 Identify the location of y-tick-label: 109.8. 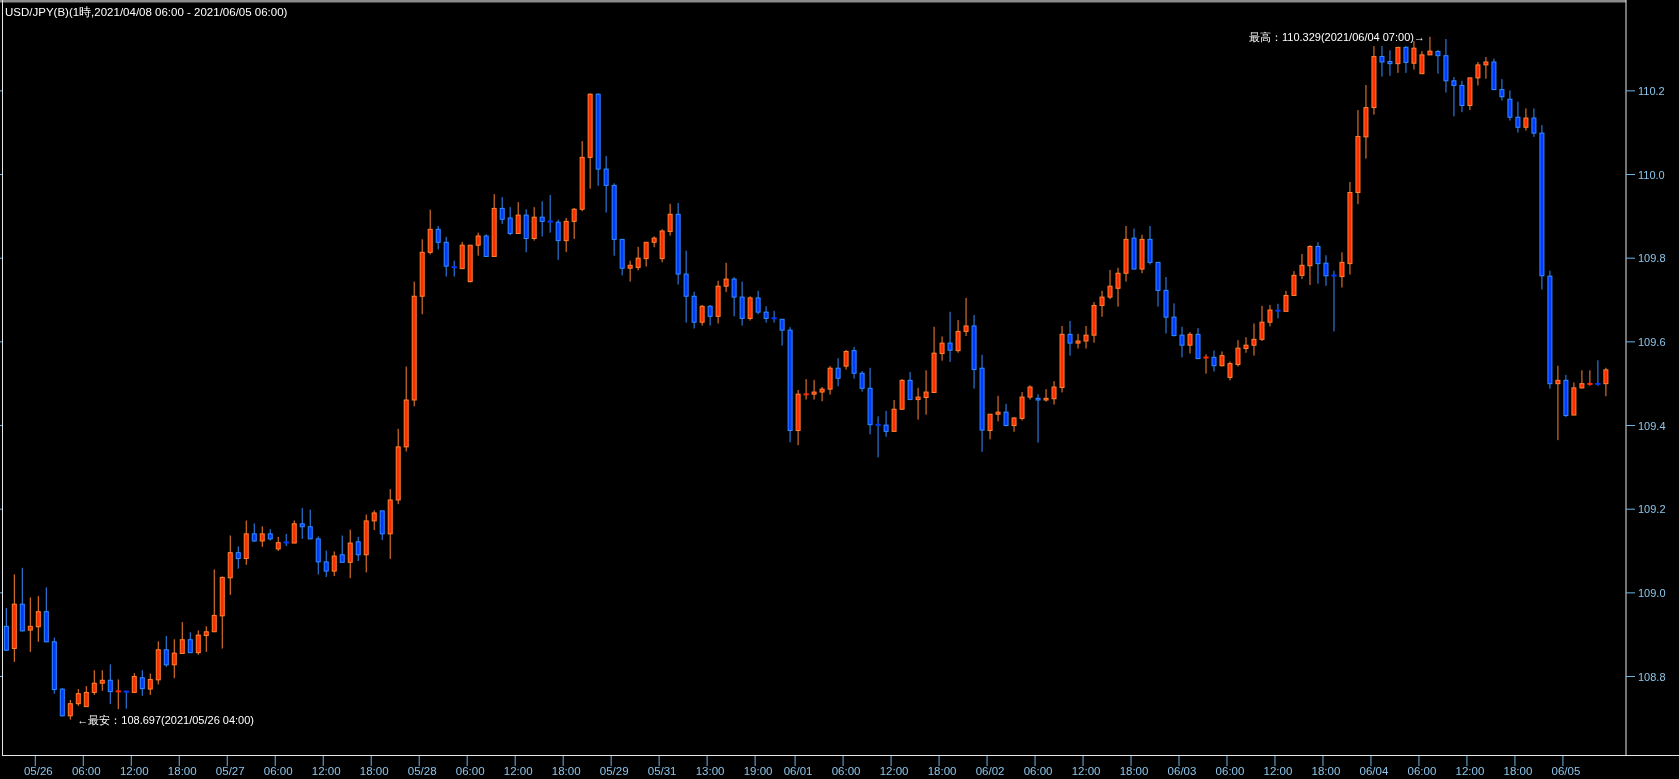
(1652, 258).